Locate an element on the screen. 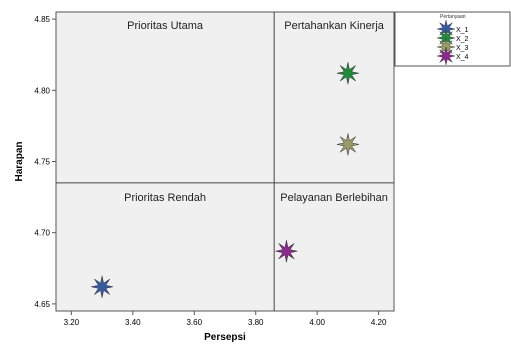 This screenshot has height=345, width=511. y-tick-label: 4.75 is located at coordinates (42, 162).